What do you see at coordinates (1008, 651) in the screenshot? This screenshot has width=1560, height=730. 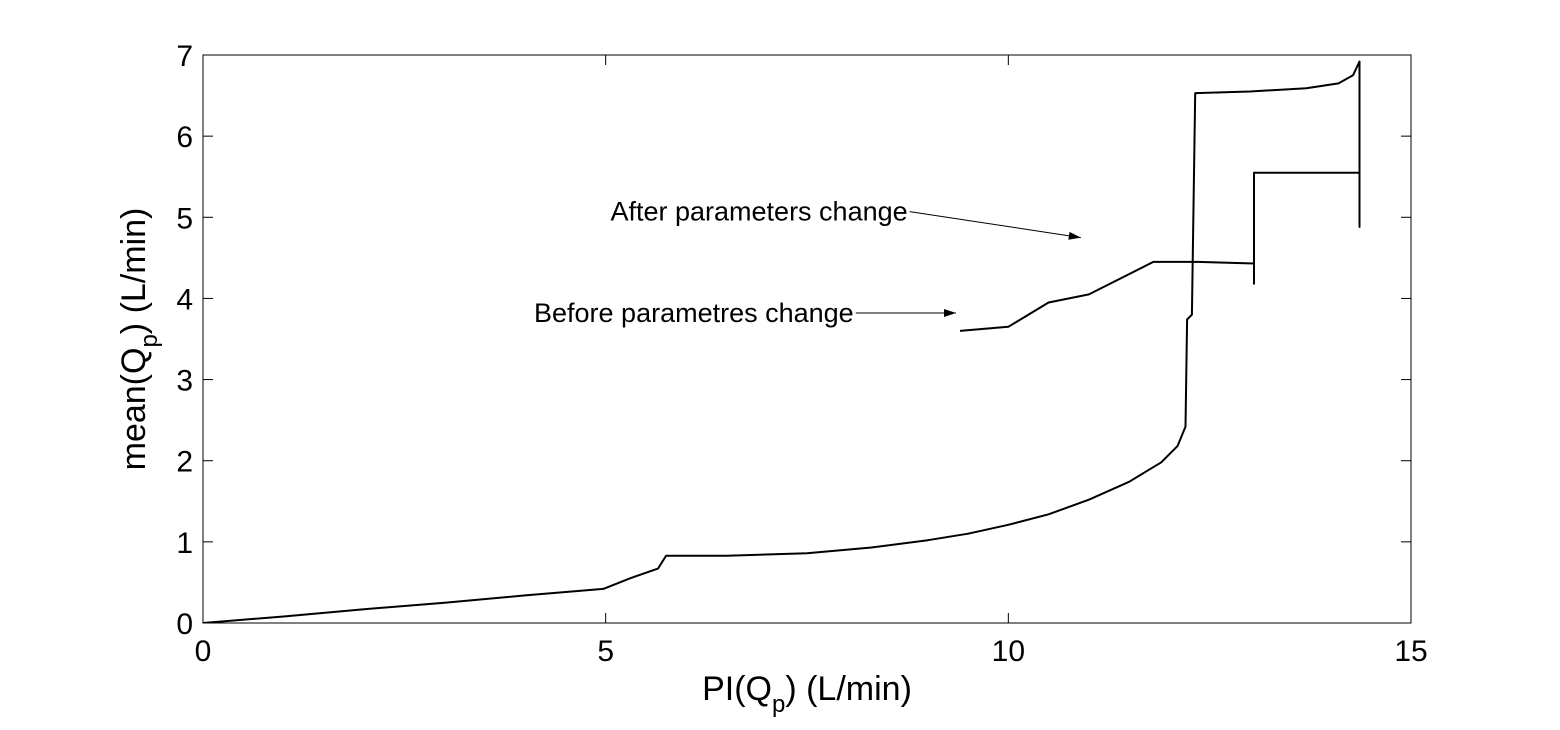 I see `x-tick-label: 10` at bounding box center [1008, 651].